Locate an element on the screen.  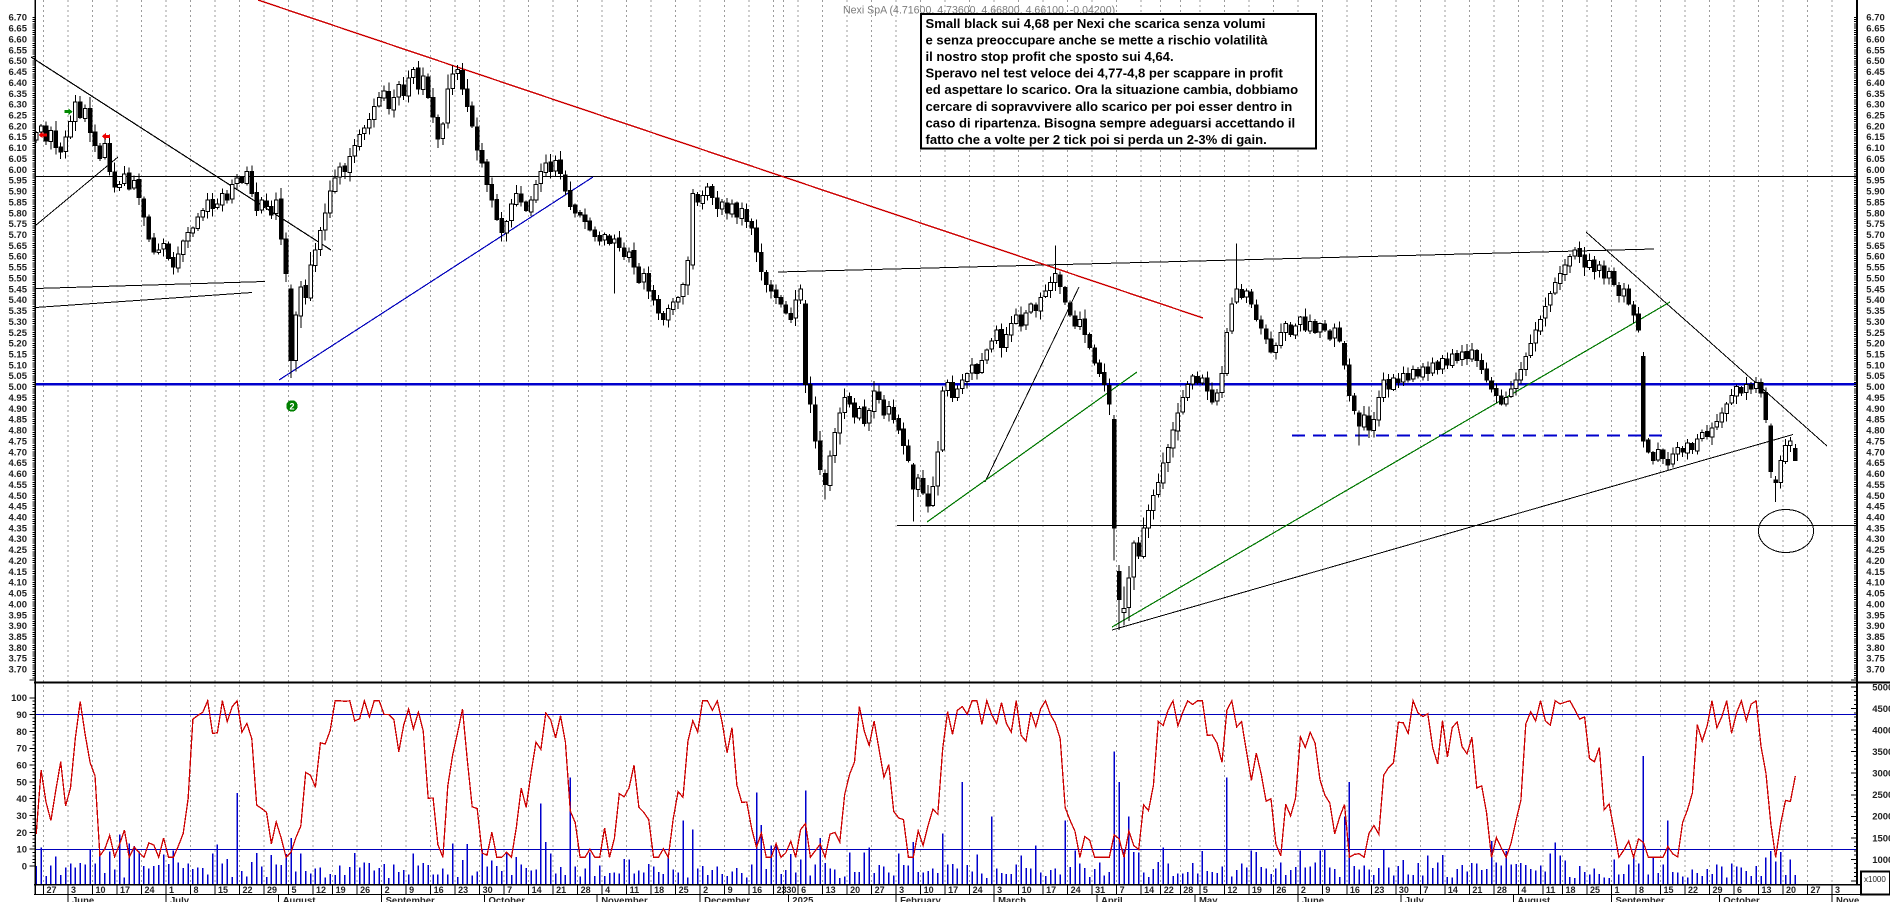
svg-text: 6.30 is located at coordinates (1875, 105).